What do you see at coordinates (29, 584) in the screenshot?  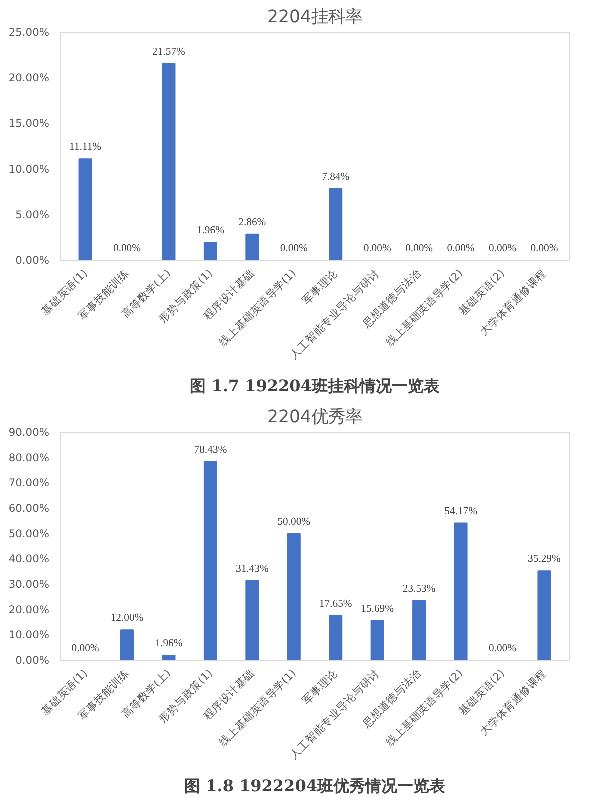 I see `y-tick-label: 30.00%` at bounding box center [29, 584].